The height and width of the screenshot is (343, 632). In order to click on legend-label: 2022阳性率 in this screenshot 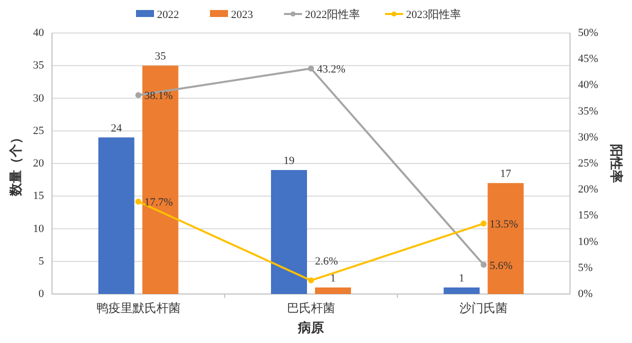, I will do `click(332, 14)`.